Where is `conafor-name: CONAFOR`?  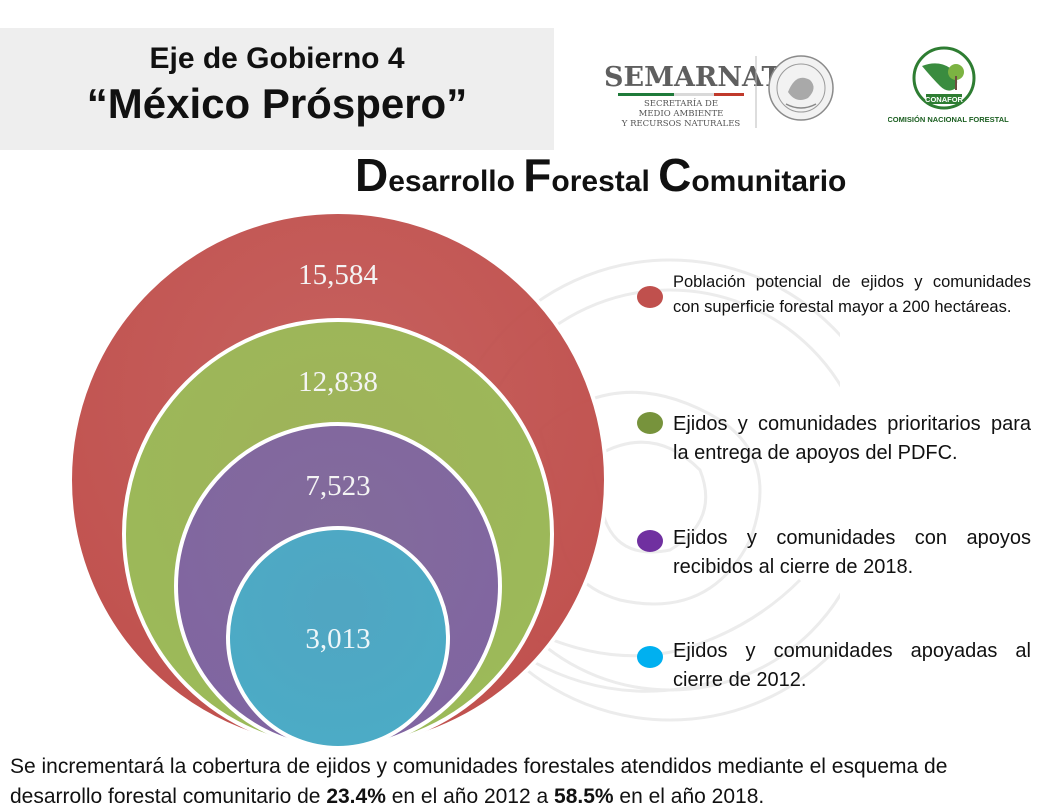 conafor-name: CONAFOR is located at coordinates (944, 99).